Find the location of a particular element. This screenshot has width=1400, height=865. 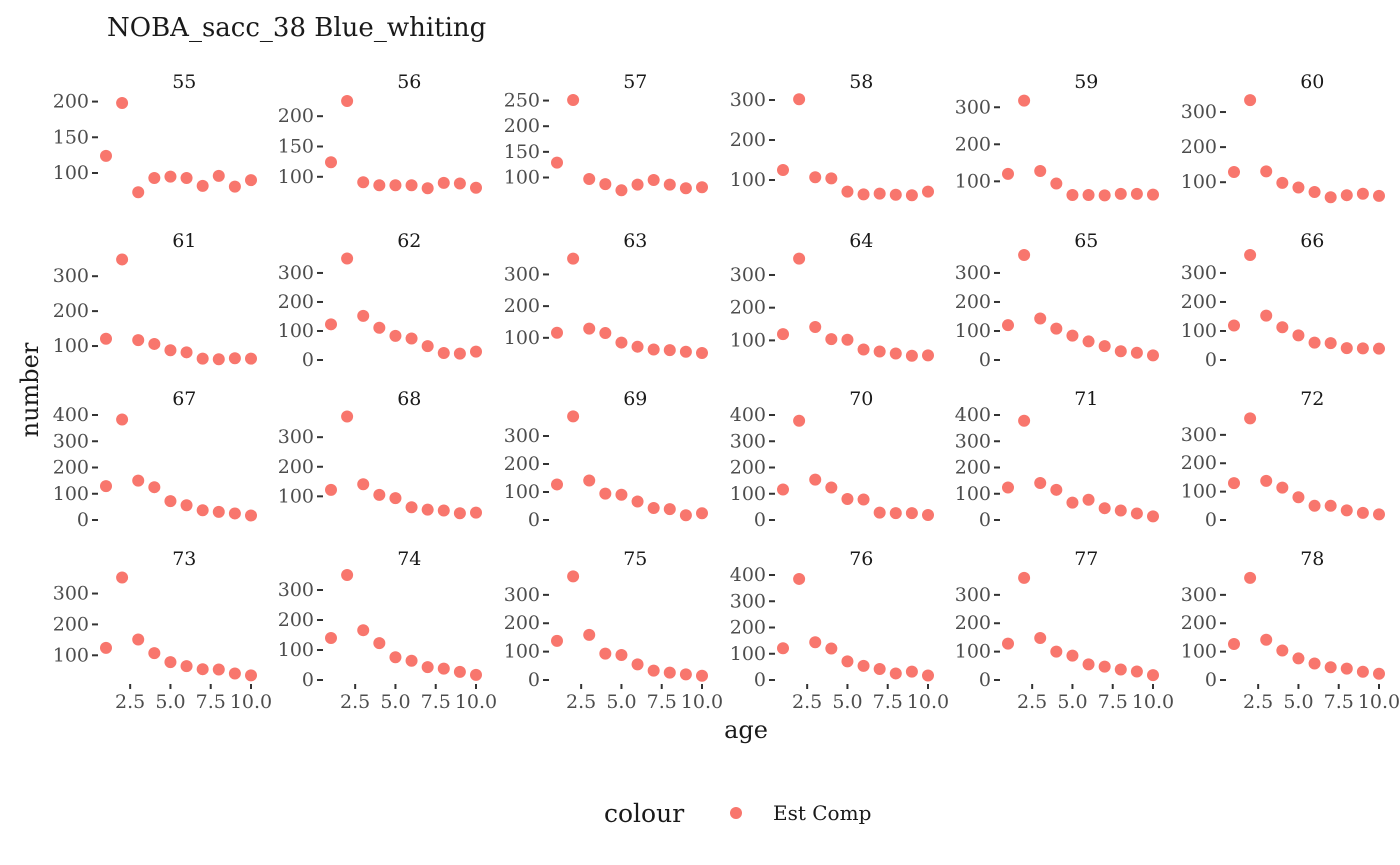

chart-title: NOBA_sacc_38 Blue_whiting is located at coordinates (296, 28).